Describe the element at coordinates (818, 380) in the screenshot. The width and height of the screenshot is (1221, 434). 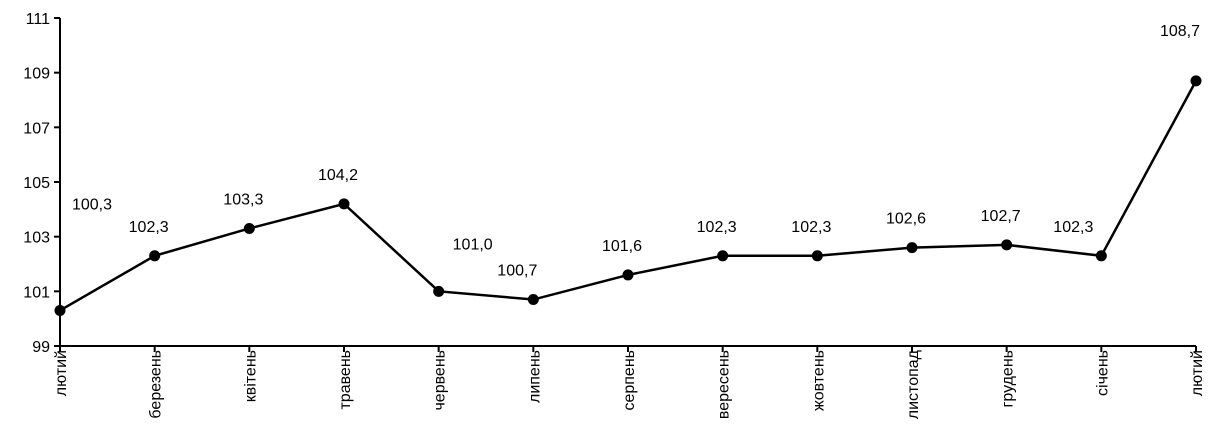
I see `x-tick-label: жовтень` at that location.